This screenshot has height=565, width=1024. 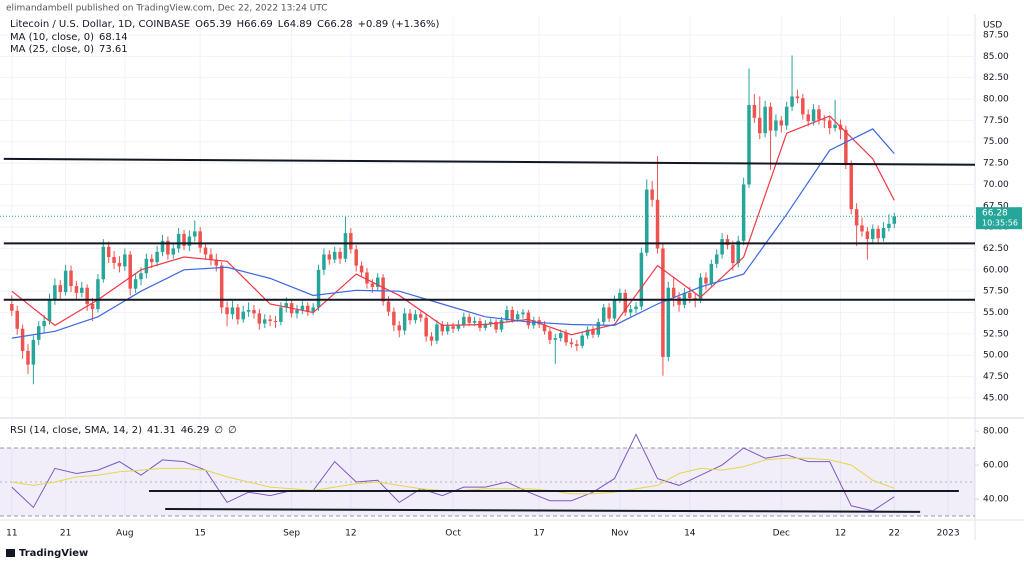 I want to click on y-tick-label: 87.50, so click(x=996, y=35).